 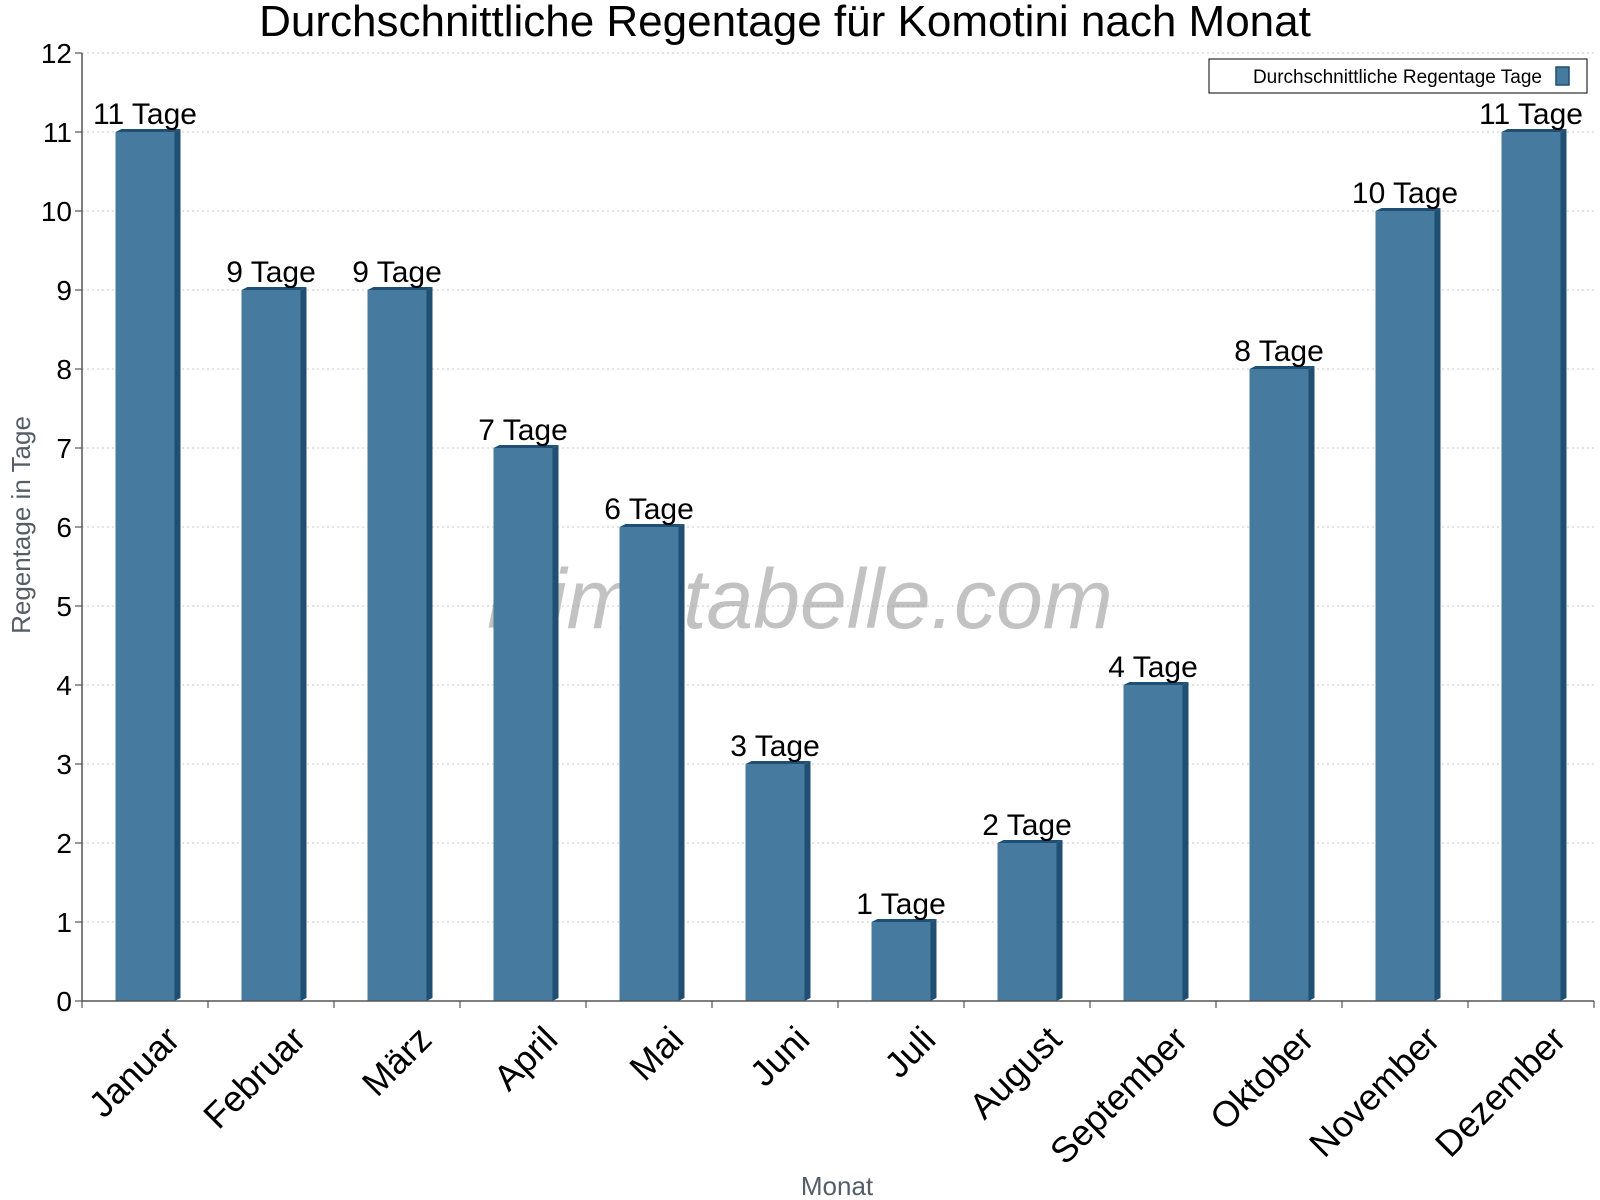 What do you see at coordinates (1119, 1095) in the screenshot?
I see `x-tick-label: September` at bounding box center [1119, 1095].